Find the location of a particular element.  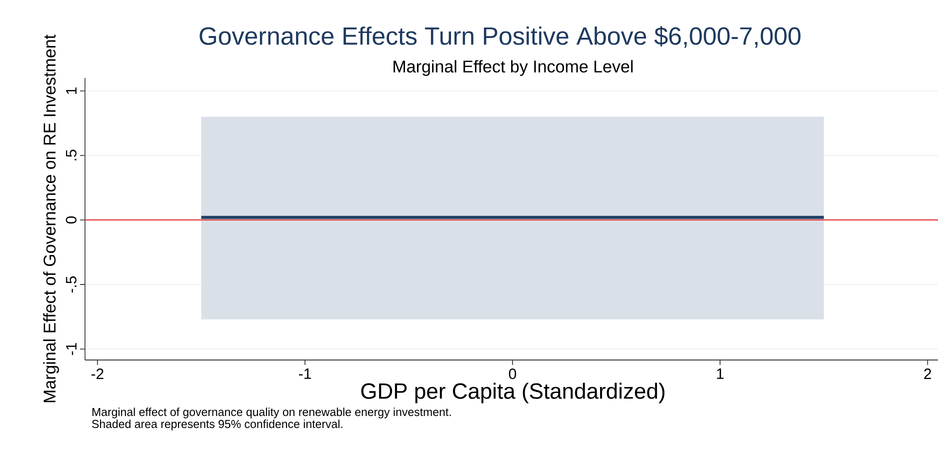

x-tick-label: -1 is located at coordinates (304, 373).